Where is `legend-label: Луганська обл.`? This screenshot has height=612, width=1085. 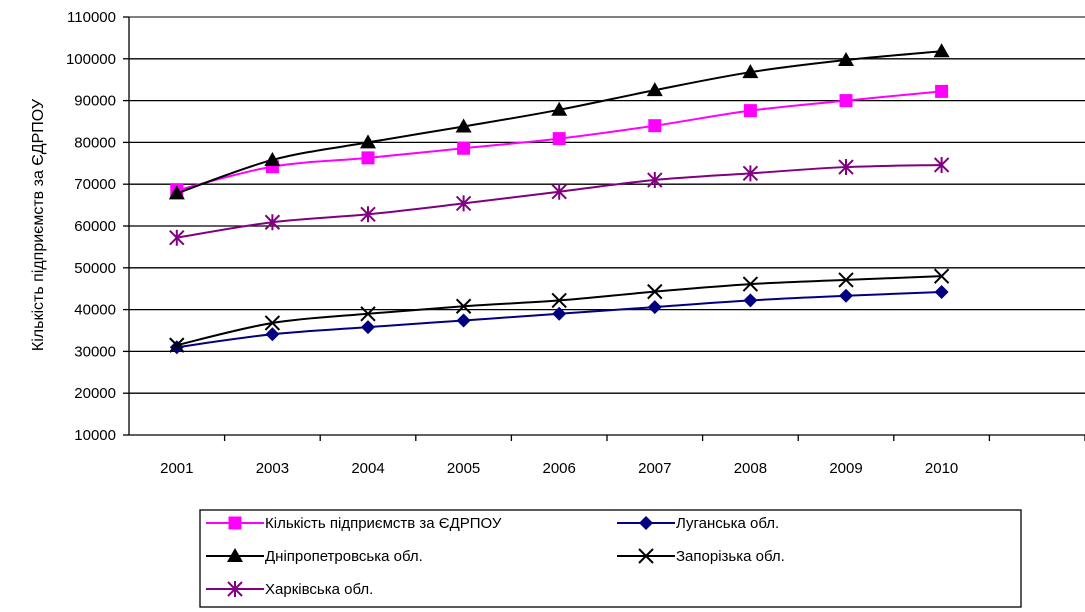 legend-label: Луганська обл. is located at coordinates (727, 523).